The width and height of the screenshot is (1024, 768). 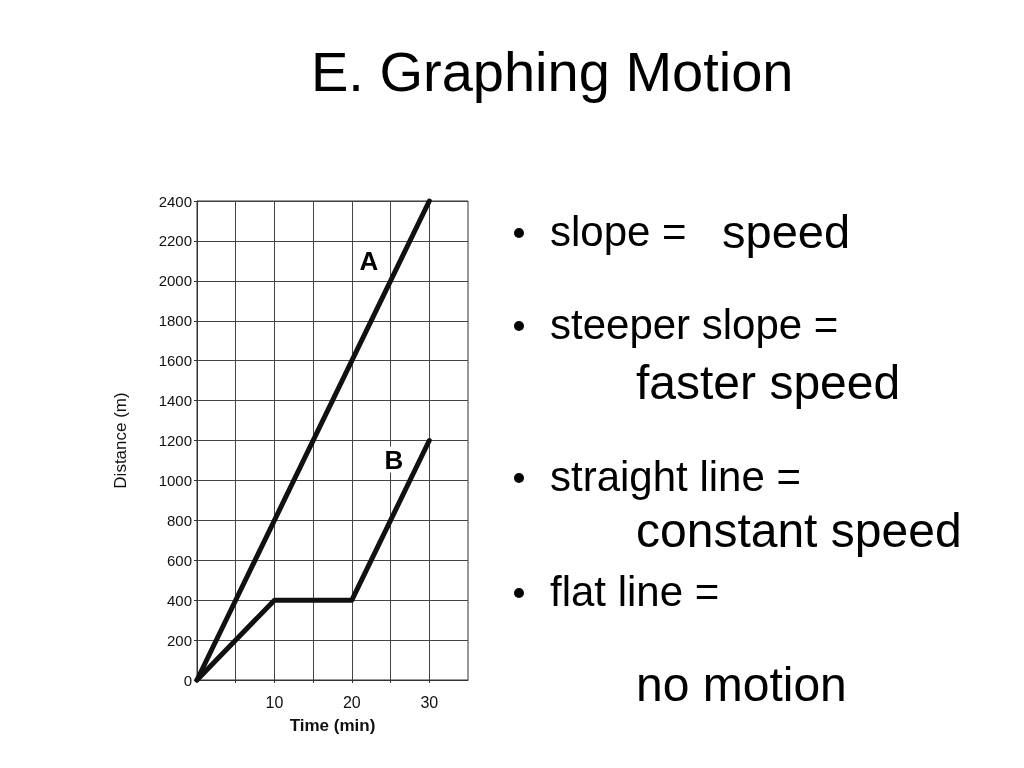 I want to click on y-tick-label: 200, so click(x=179, y=640).